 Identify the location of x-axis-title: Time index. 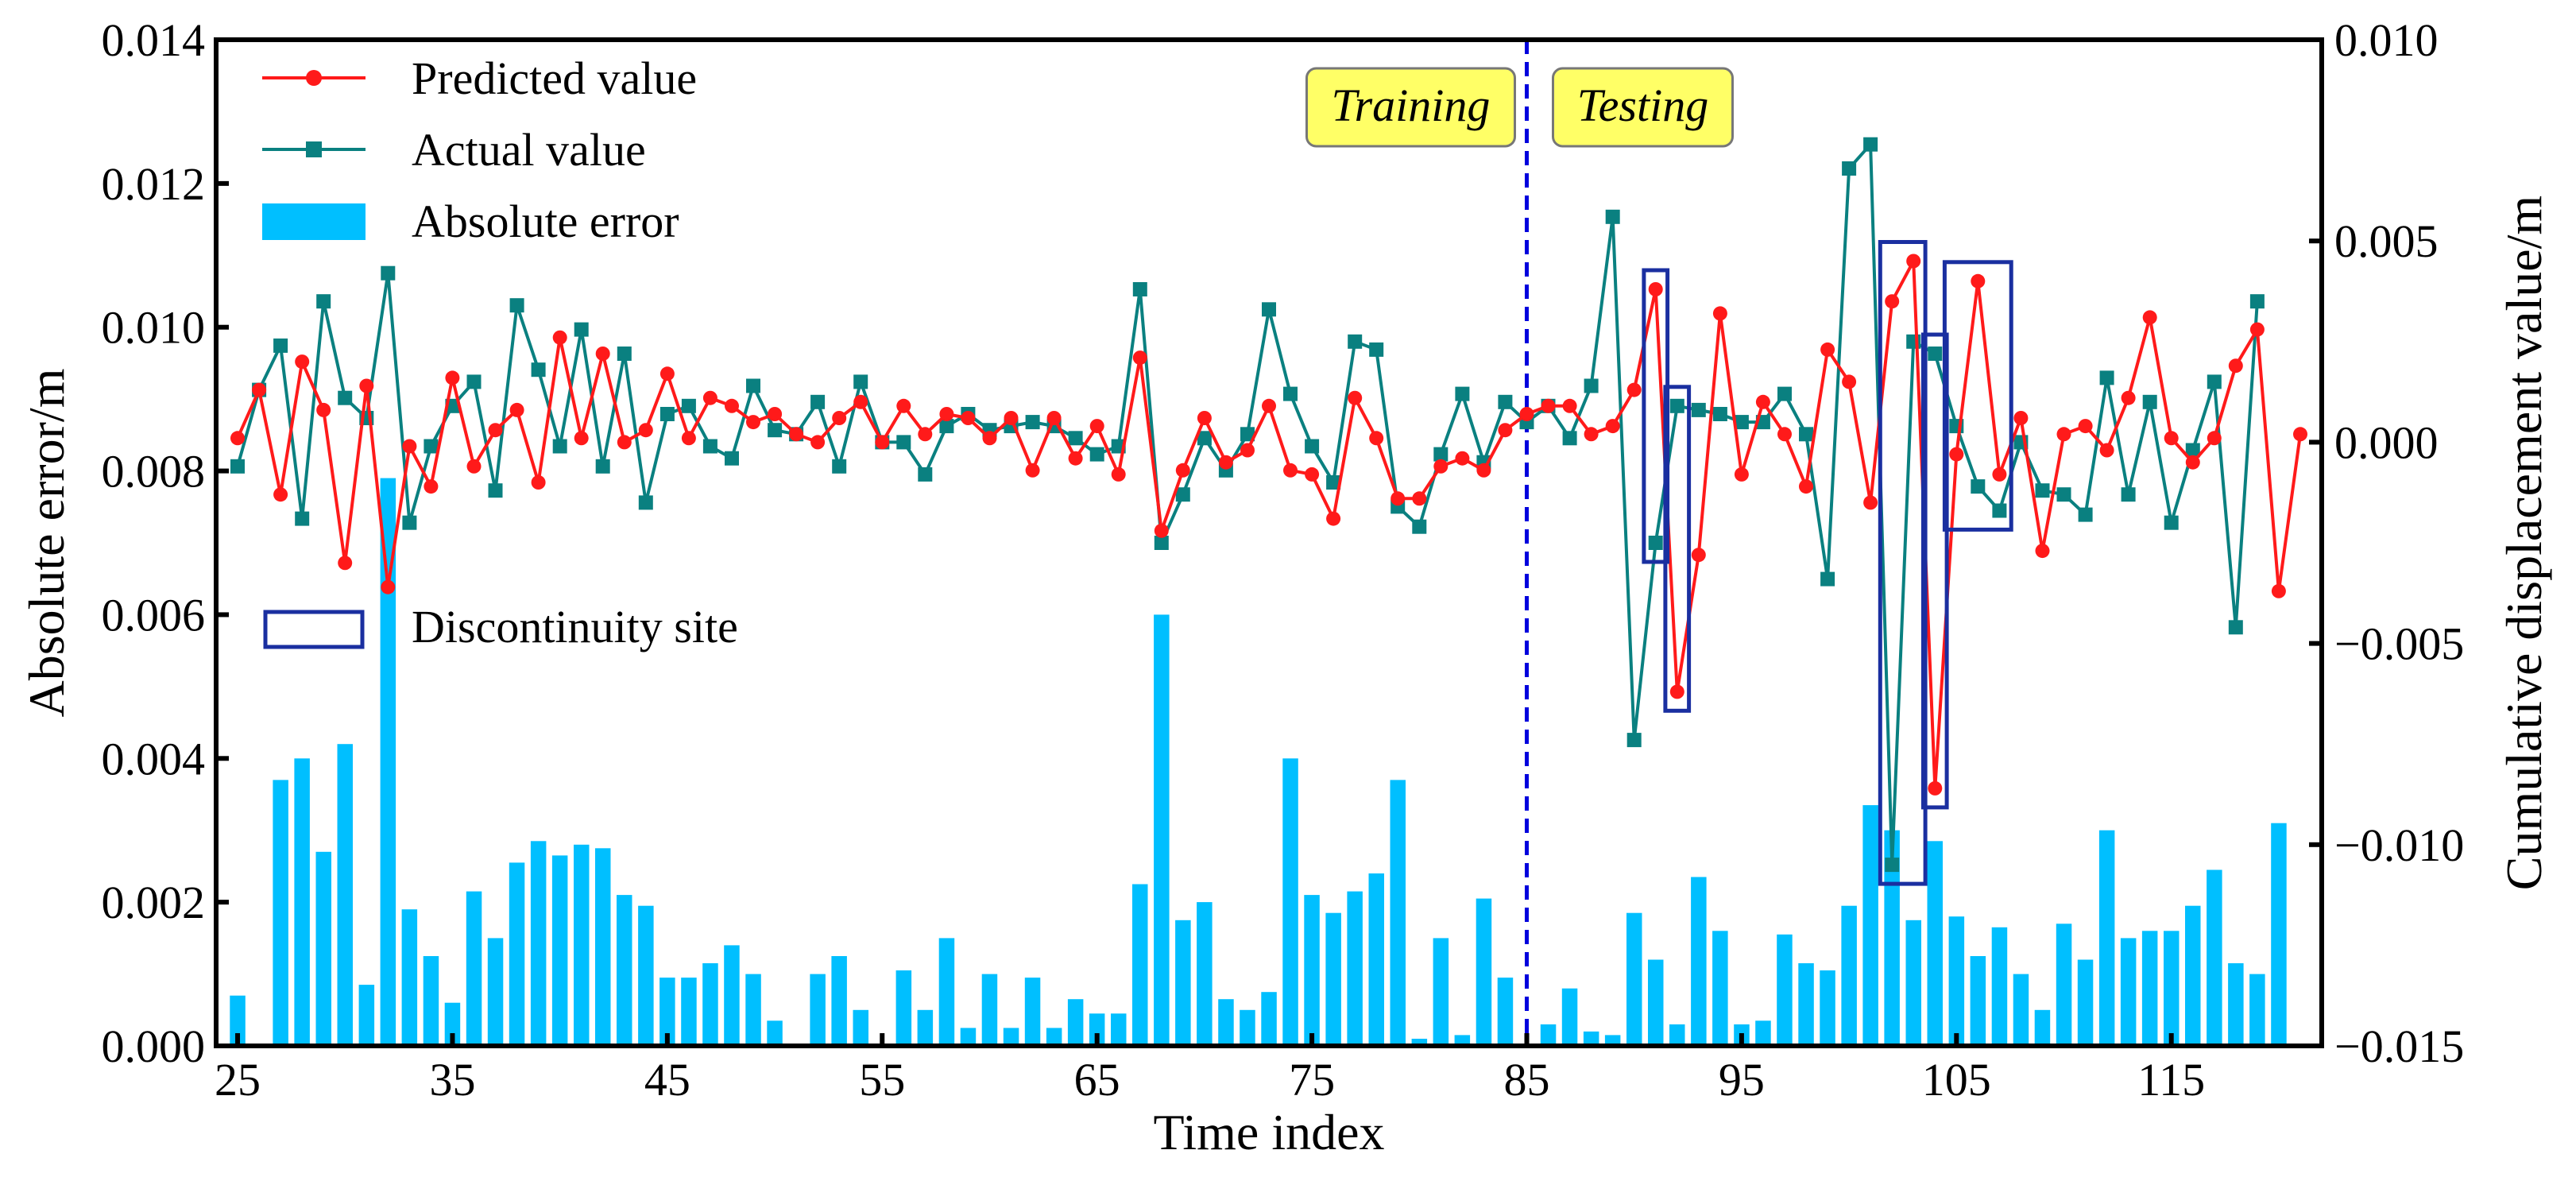
(1269, 1132).